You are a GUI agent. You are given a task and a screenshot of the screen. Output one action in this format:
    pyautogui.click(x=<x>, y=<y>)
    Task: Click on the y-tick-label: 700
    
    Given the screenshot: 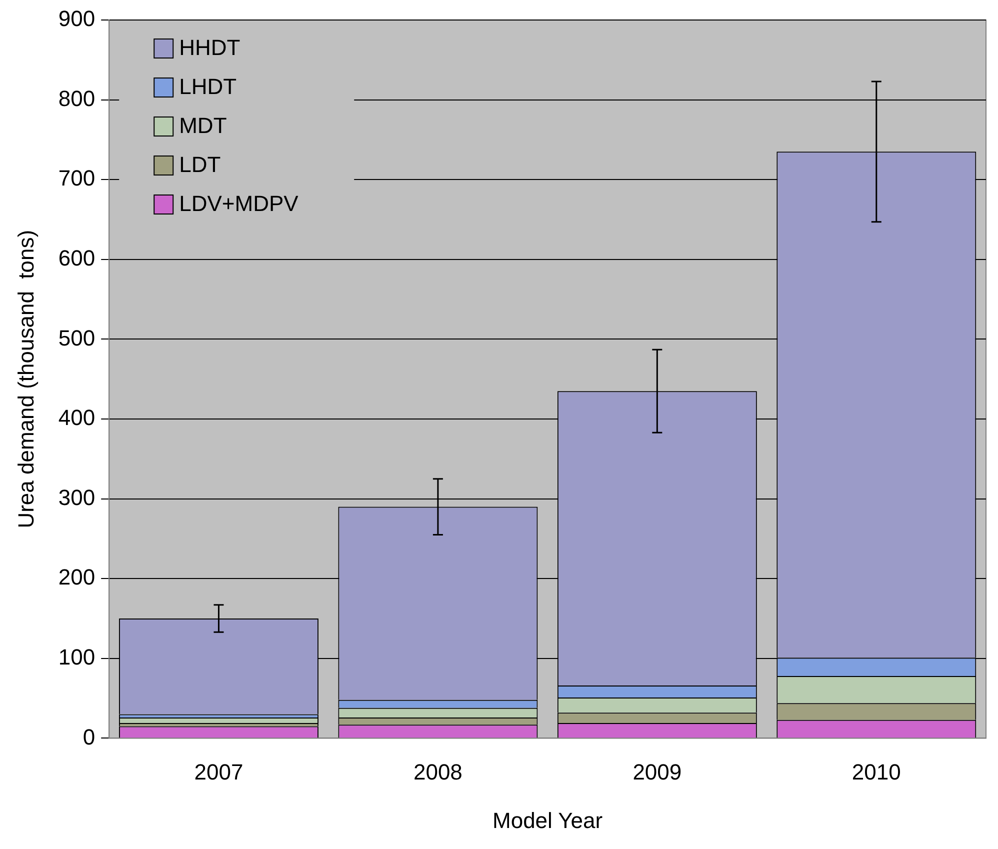 What is the action you would take?
    pyautogui.click(x=77, y=178)
    